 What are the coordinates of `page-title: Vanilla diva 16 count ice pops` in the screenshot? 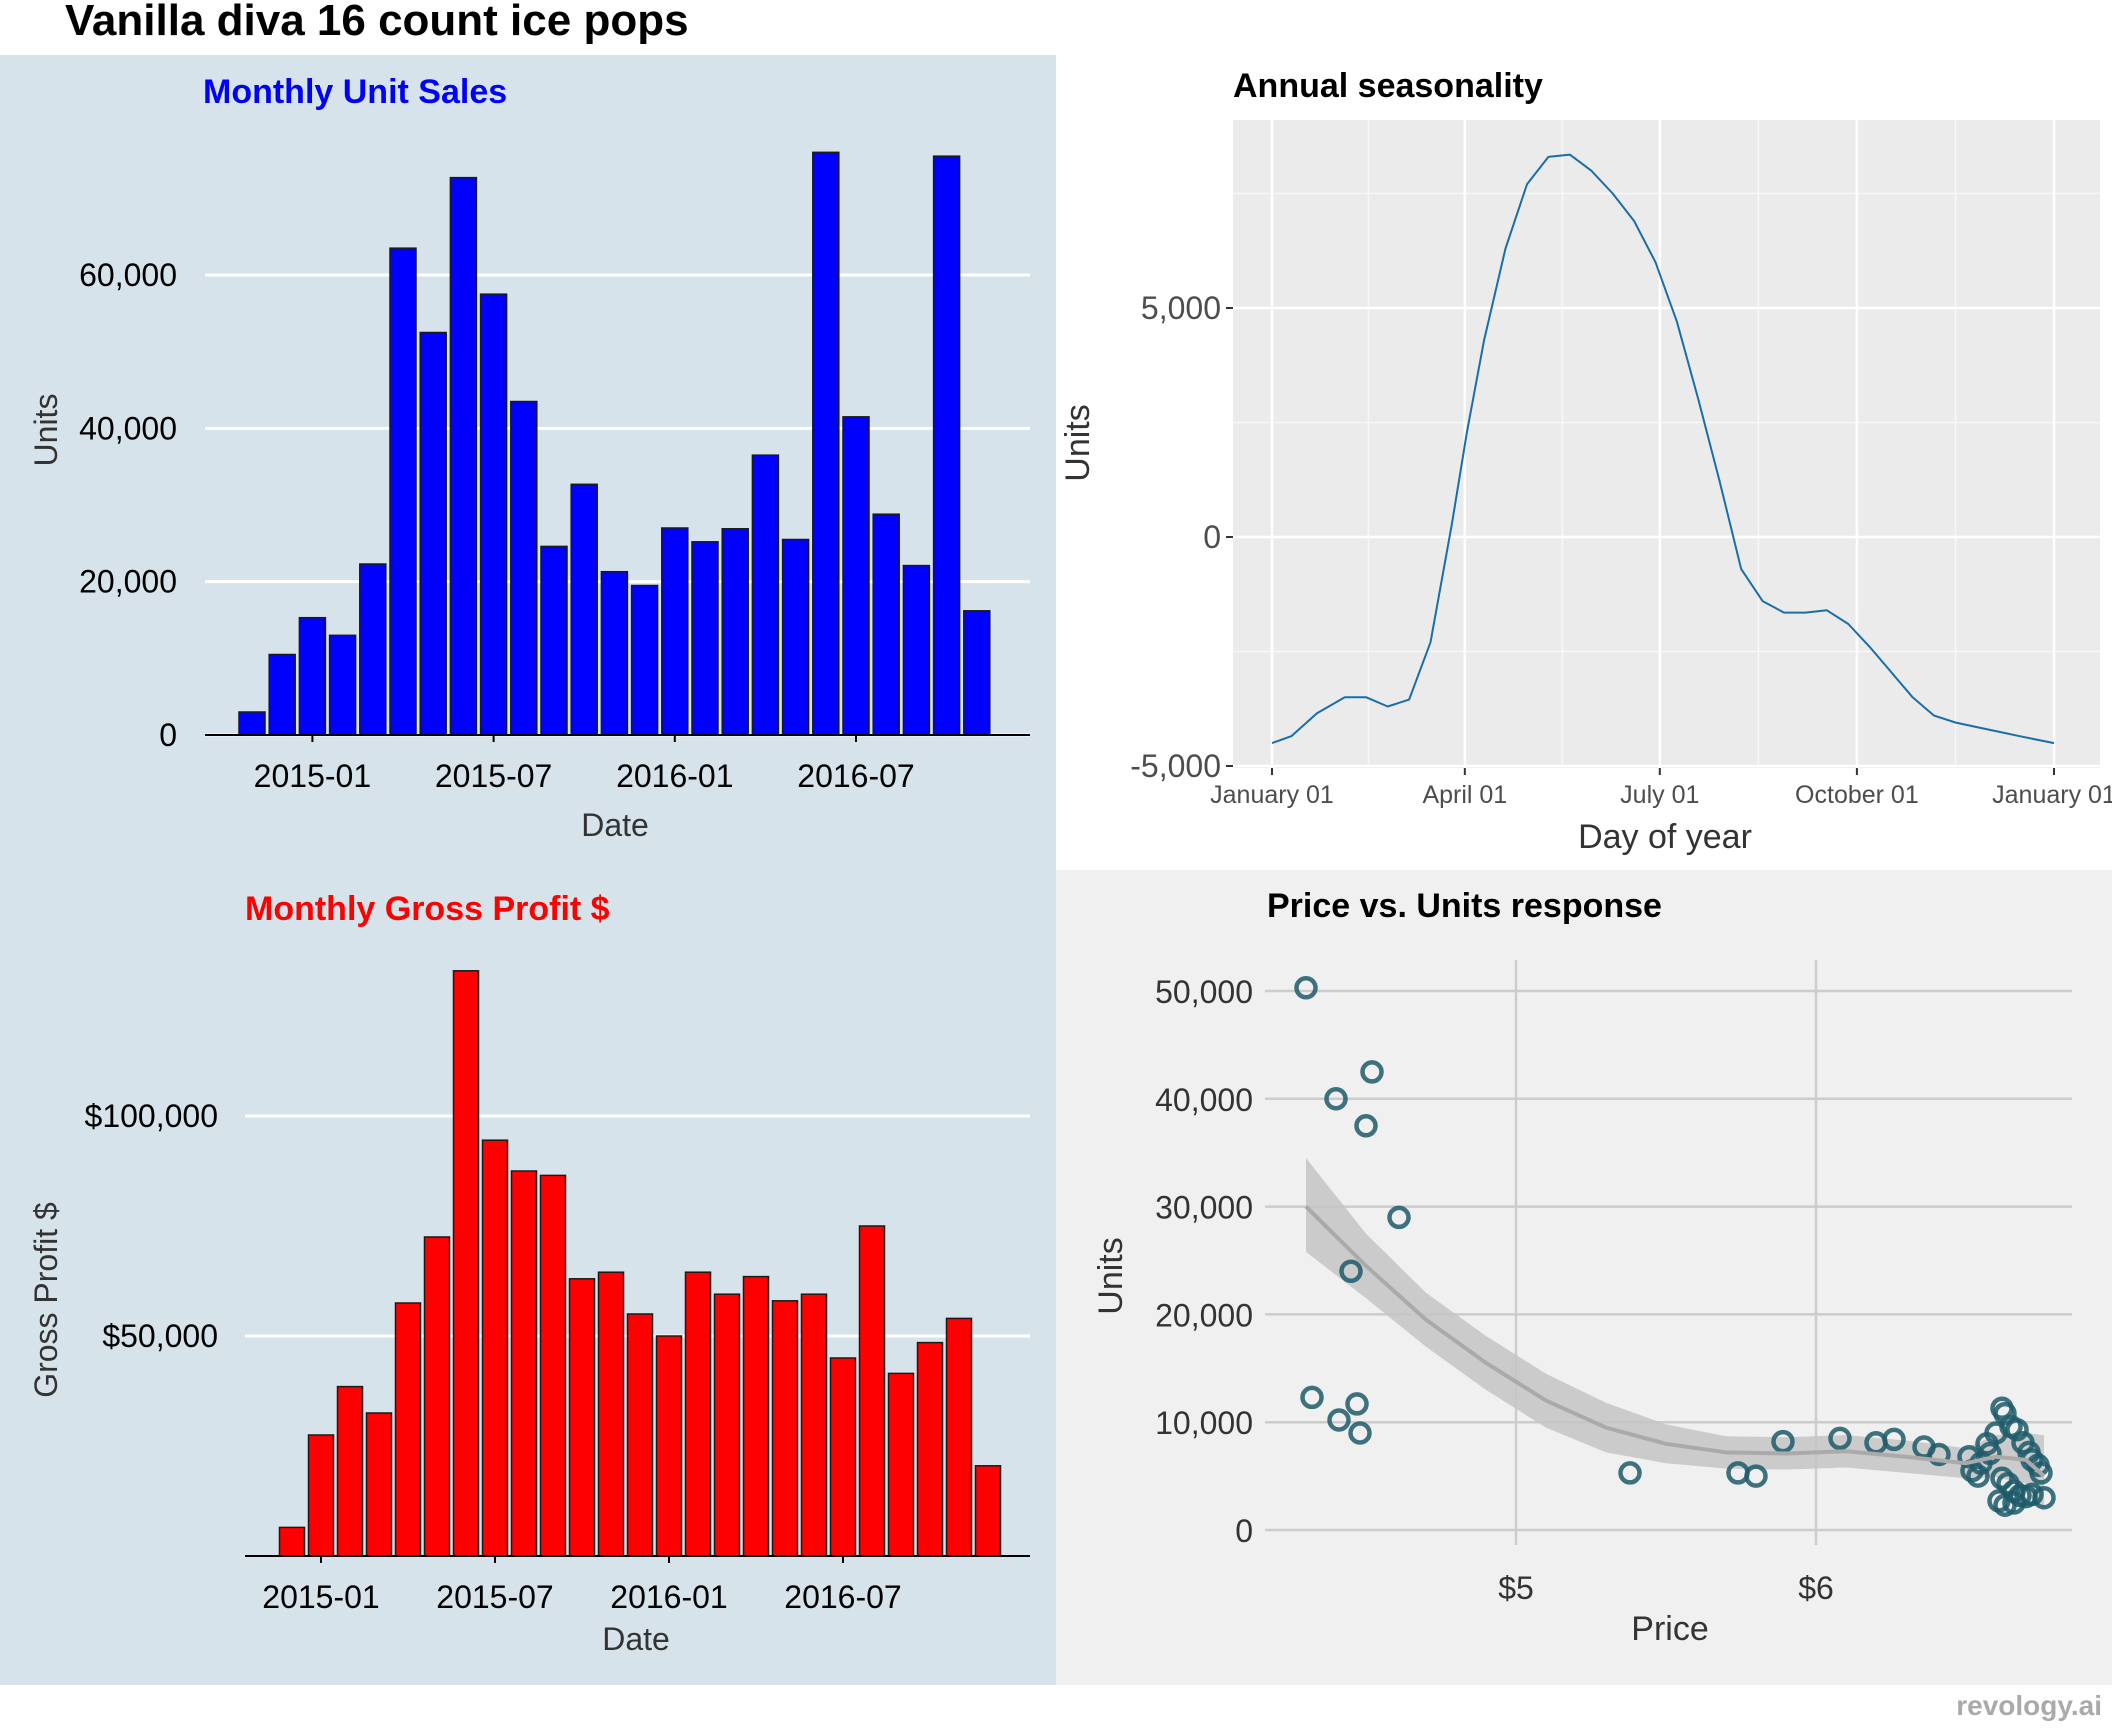 It's located at (377, 22).